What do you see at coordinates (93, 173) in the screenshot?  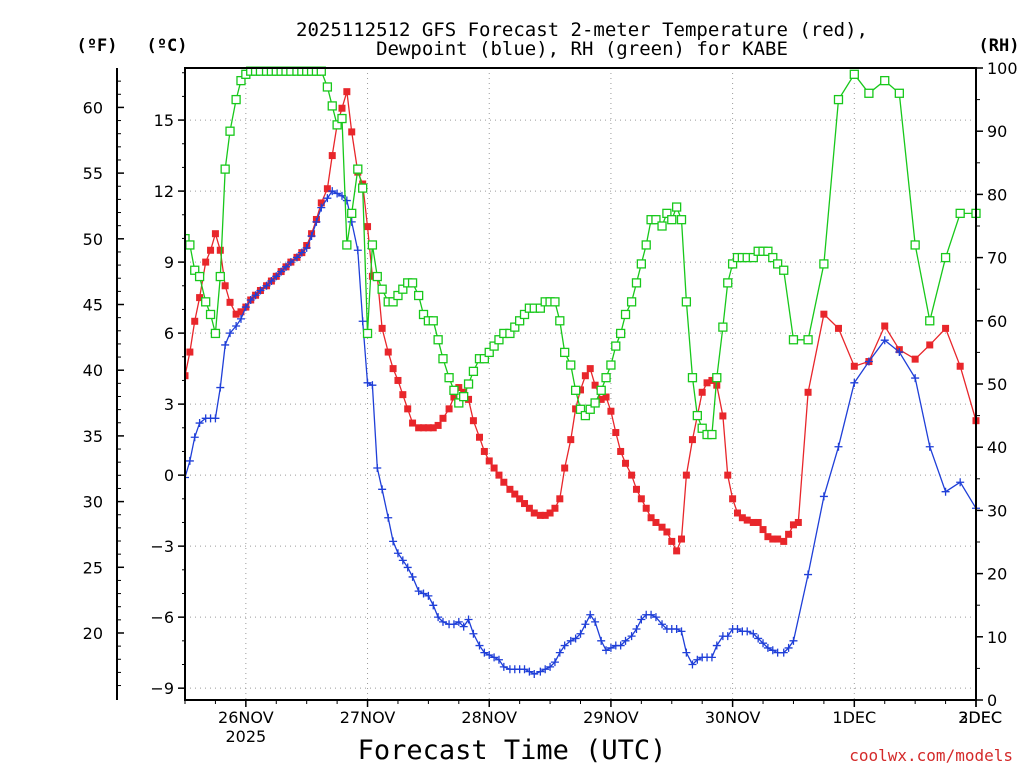 I see `fahrenheit-tick-label: 55` at bounding box center [93, 173].